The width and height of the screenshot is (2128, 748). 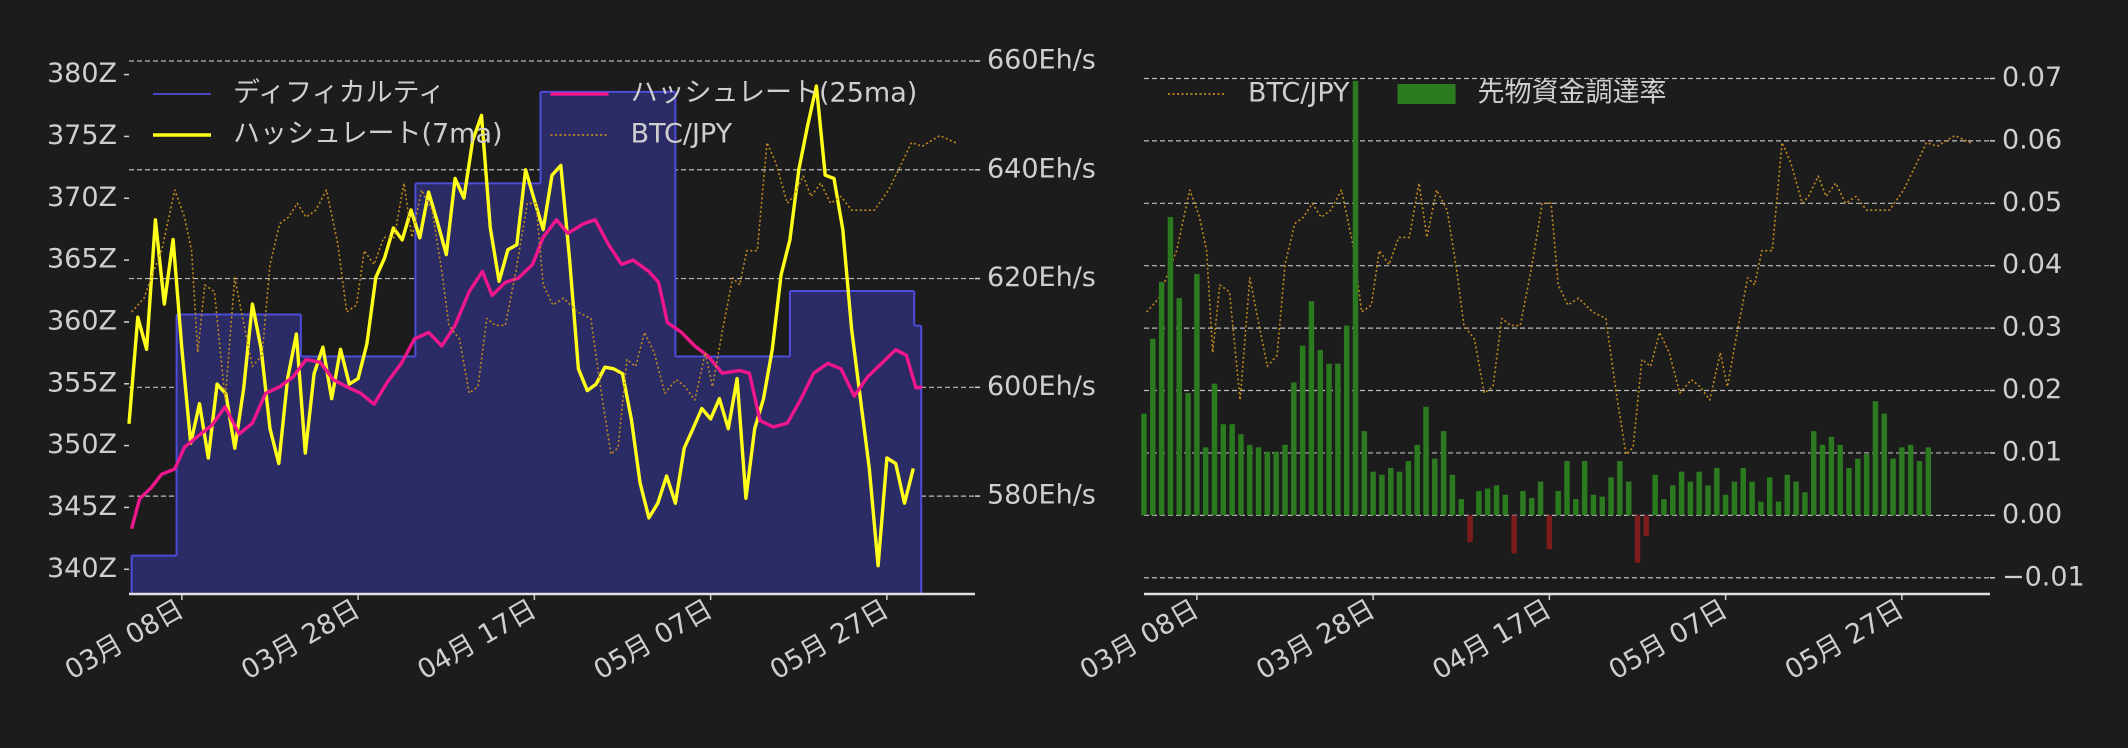 I want to click on y-tick-label: 375Z, so click(x=82, y=135).